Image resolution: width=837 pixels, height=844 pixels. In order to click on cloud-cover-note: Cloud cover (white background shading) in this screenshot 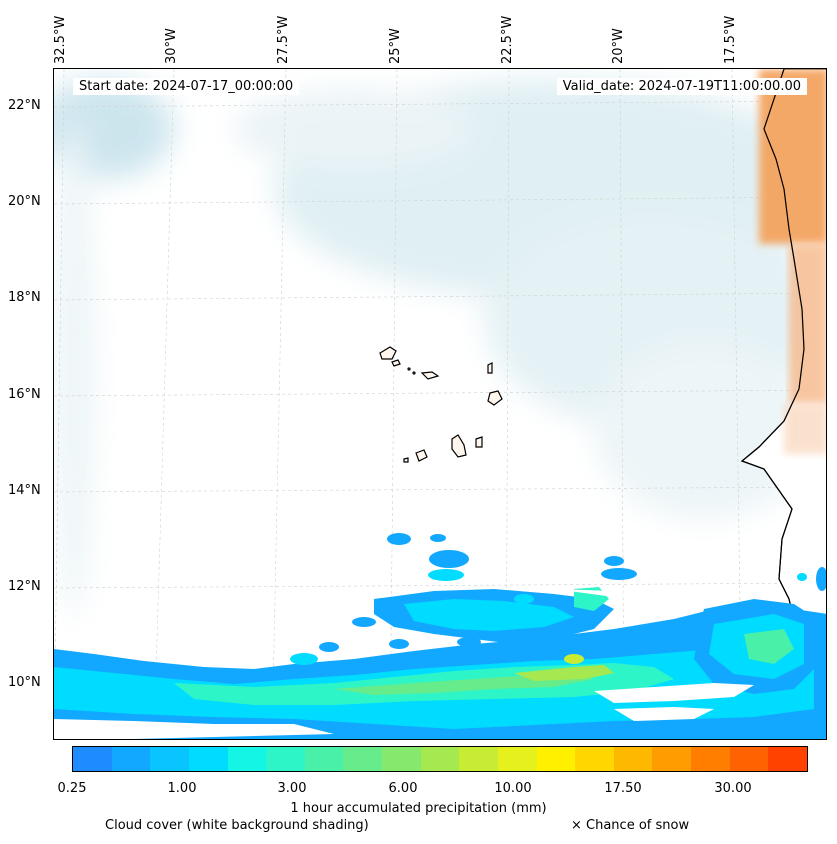, I will do `click(237, 825)`.